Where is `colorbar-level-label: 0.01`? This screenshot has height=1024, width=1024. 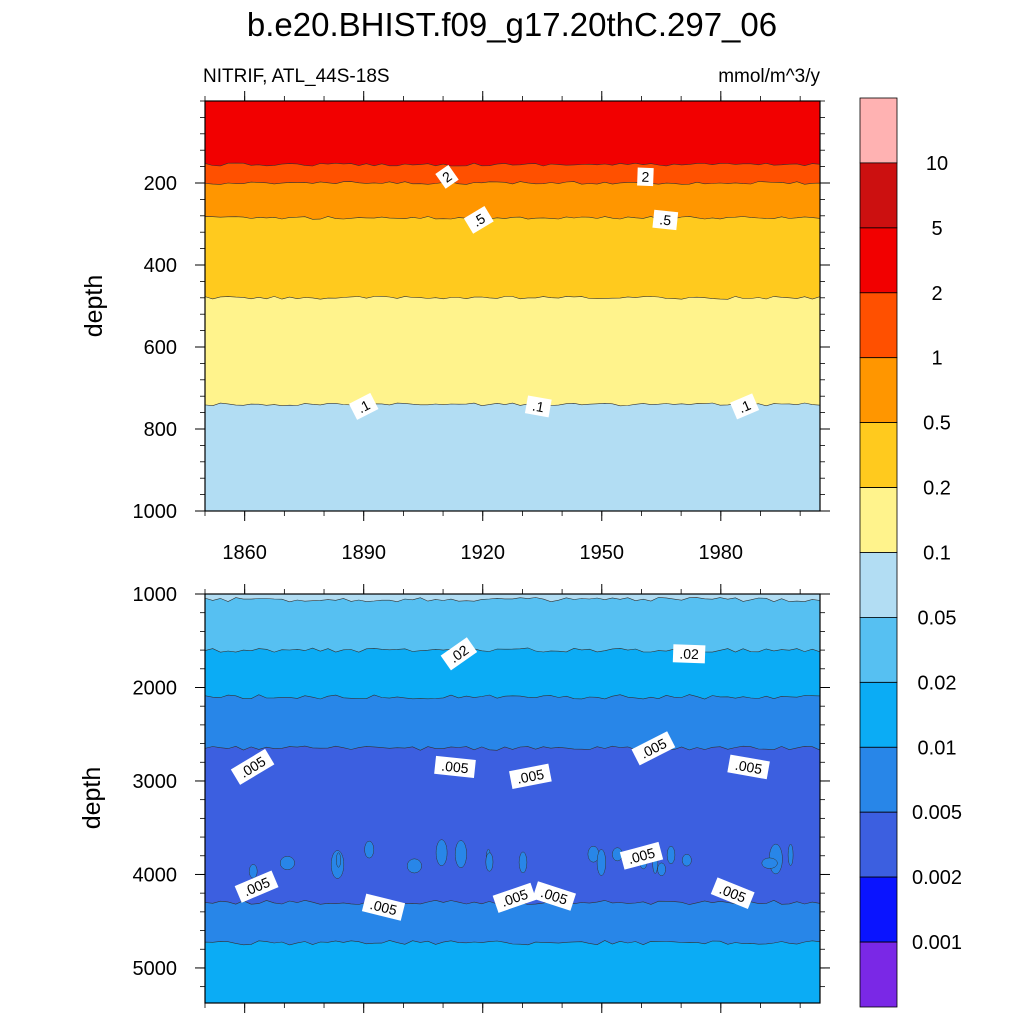
colorbar-level-label: 0.01 is located at coordinates (937, 748).